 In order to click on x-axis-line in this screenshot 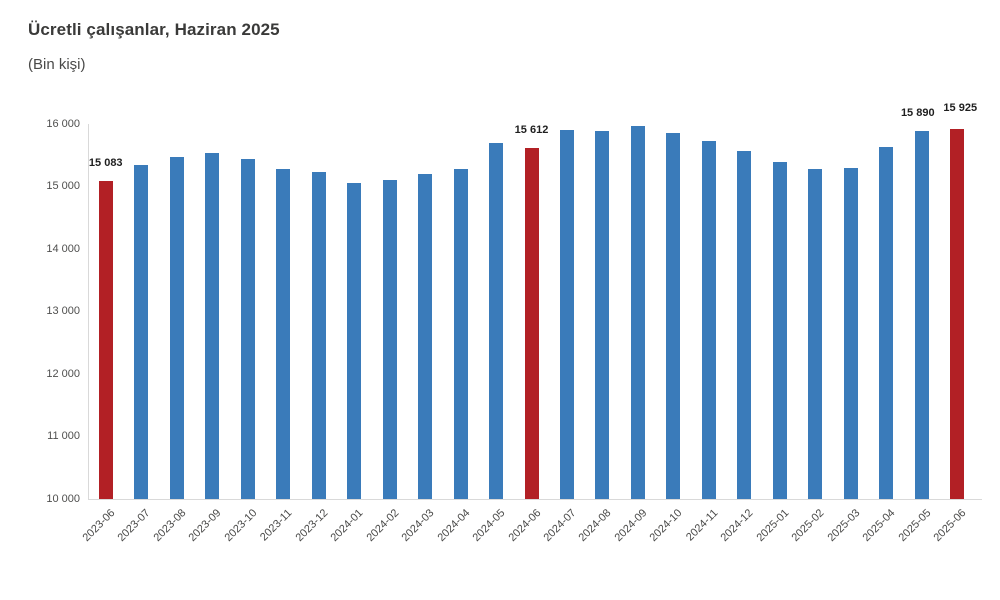, I will do `click(535, 499)`.